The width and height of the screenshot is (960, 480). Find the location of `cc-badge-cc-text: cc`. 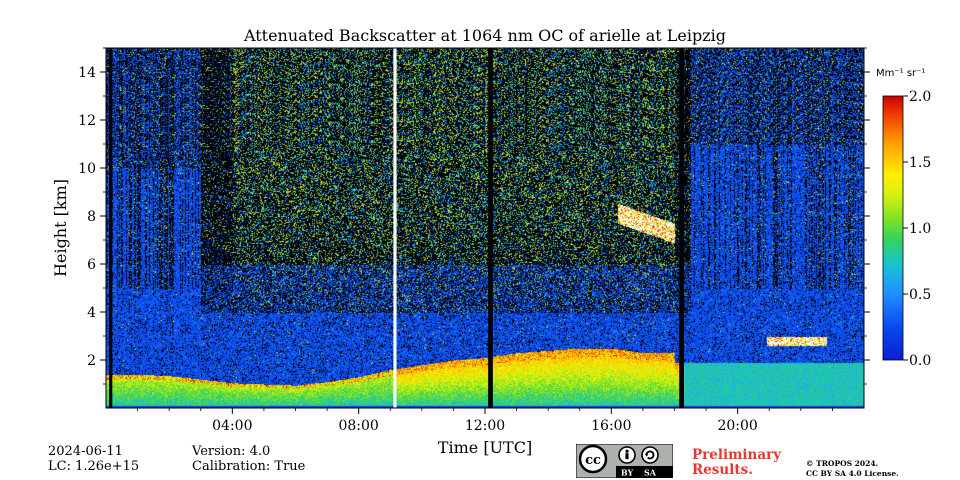

cc-badge-cc-text: cc is located at coordinates (593, 460).